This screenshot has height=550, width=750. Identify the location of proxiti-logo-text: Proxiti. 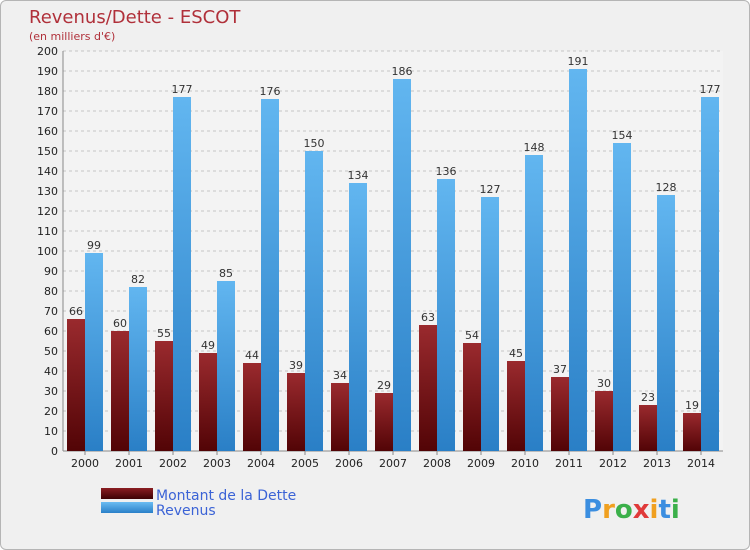
(631, 510).